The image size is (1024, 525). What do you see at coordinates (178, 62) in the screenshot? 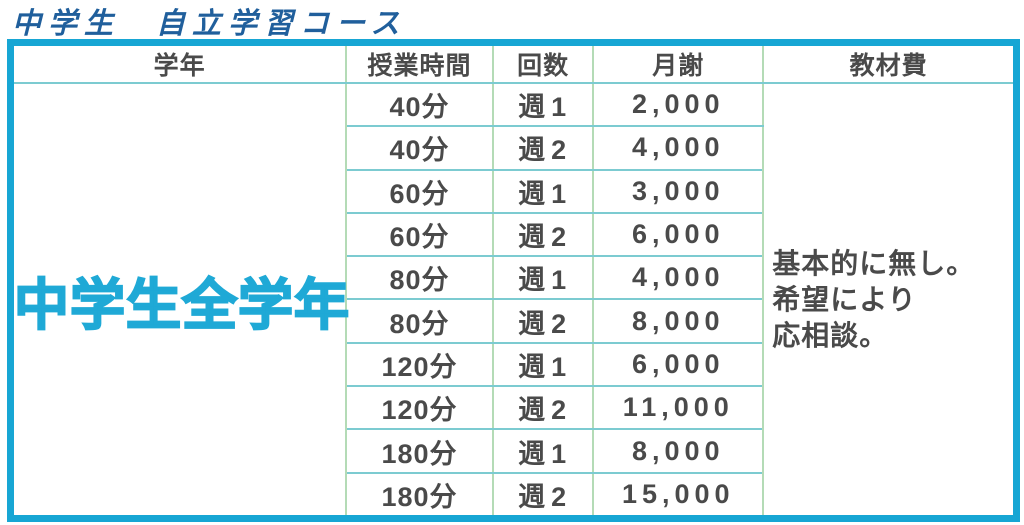
I see `header-grade: 学年` at bounding box center [178, 62].